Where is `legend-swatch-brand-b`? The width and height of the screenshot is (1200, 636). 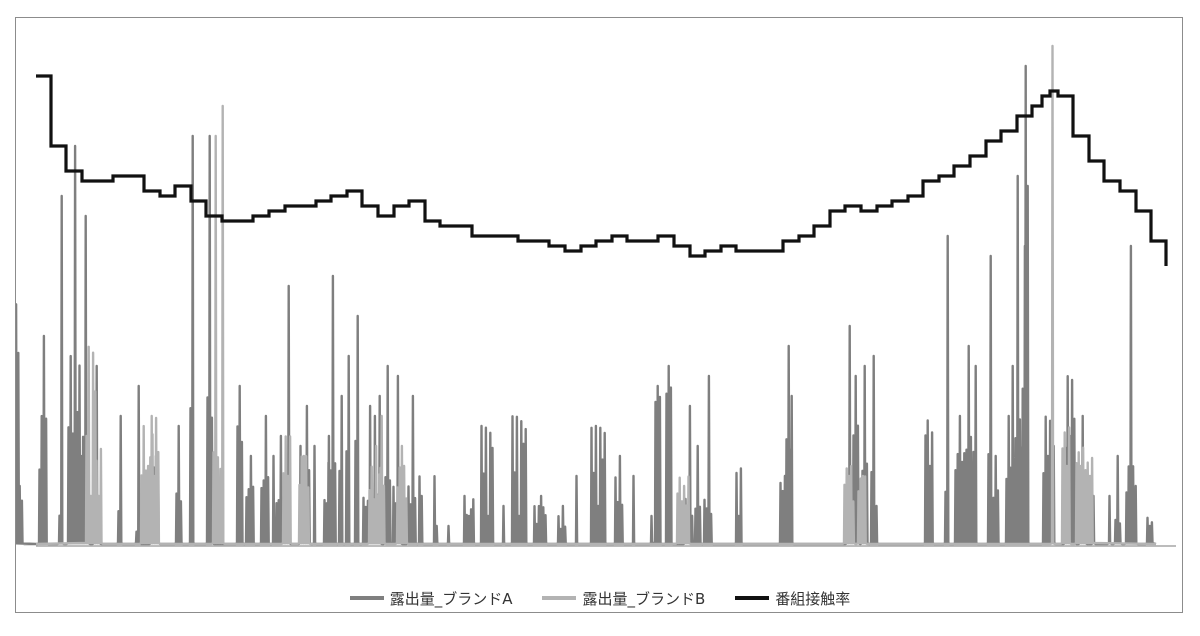
legend-swatch-brand-b is located at coordinates (559, 598).